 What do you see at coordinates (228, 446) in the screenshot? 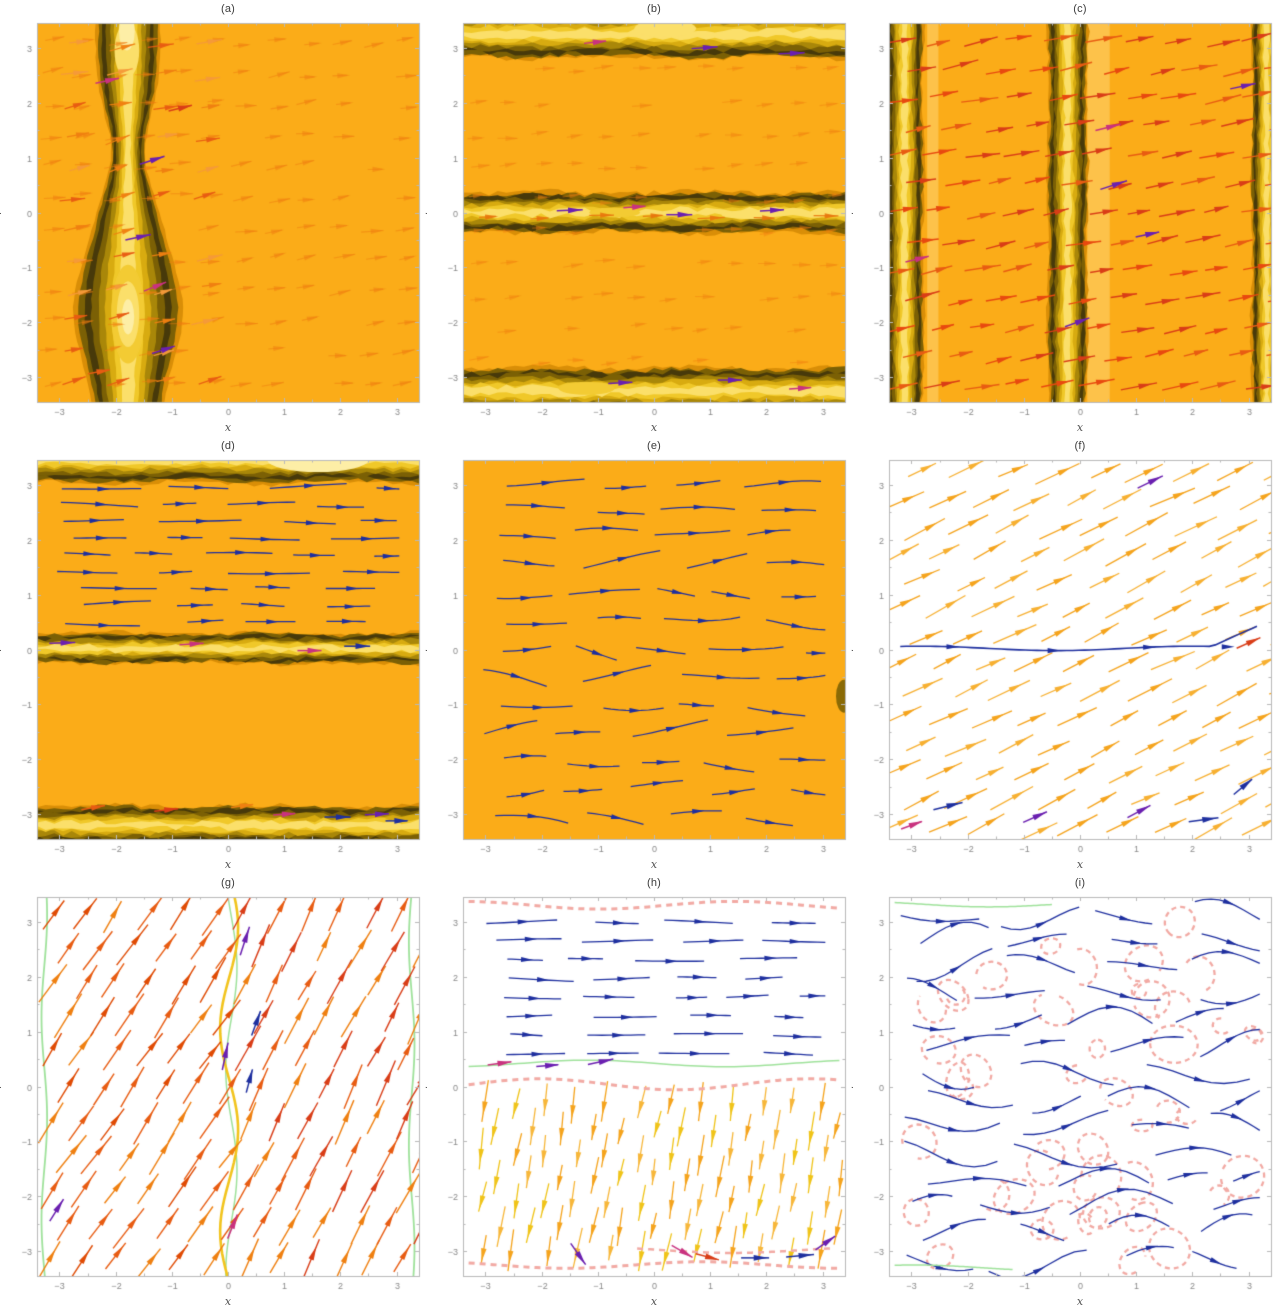
I see `panel-title: (d)` at bounding box center [228, 446].